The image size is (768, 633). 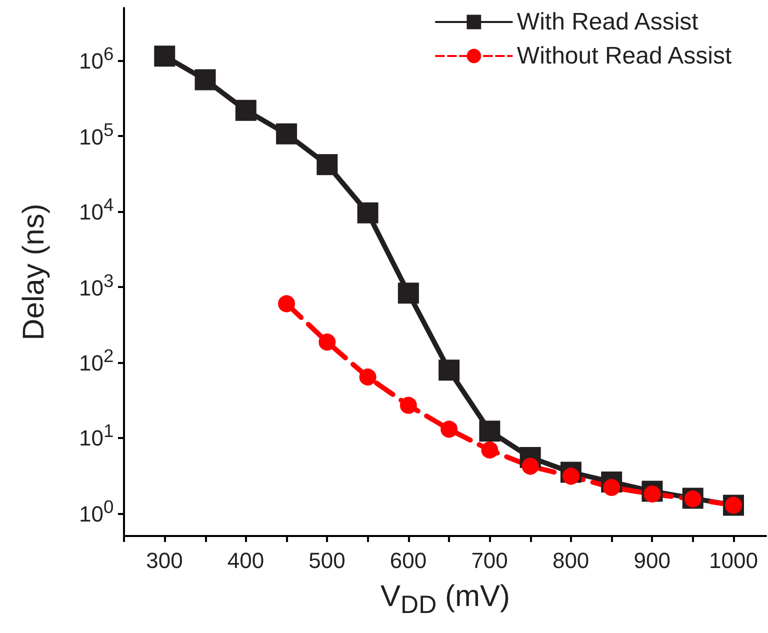 What do you see at coordinates (96, 209) in the screenshot?
I see `y-tick-label: 10$^{4}$` at bounding box center [96, 209].